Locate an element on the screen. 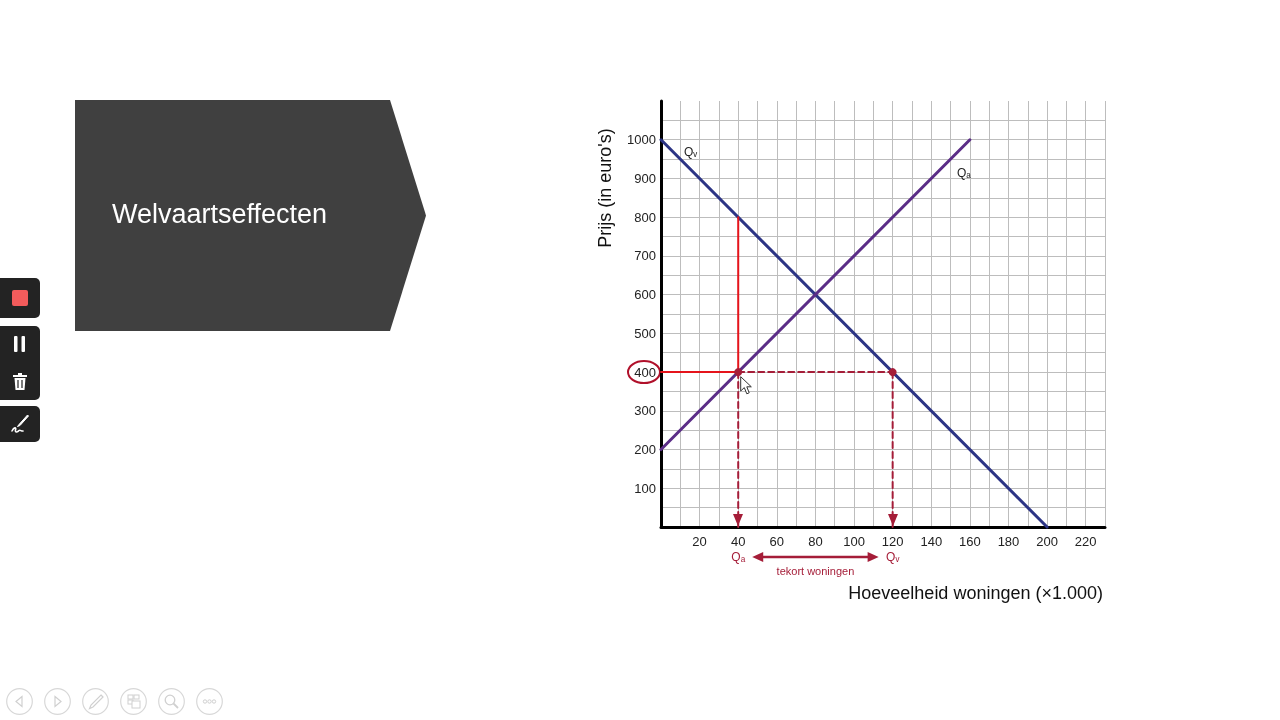  series-label: Qᵥ is located at coordinates (691, 151).